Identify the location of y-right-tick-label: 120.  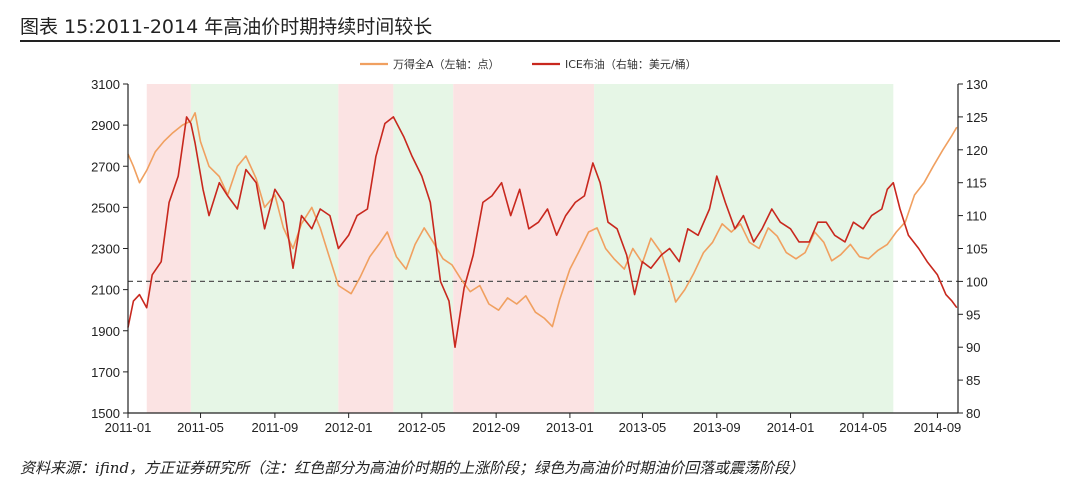
(977, 150).